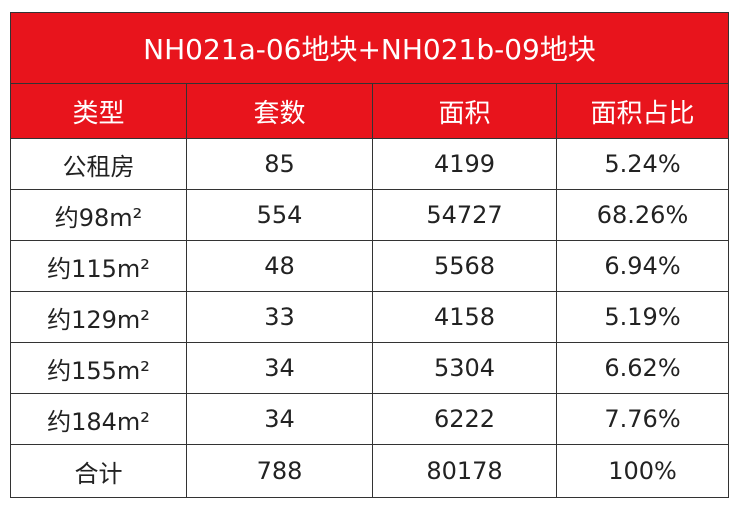  I want to click on data-cell: 5.24%, so click(642, 164).